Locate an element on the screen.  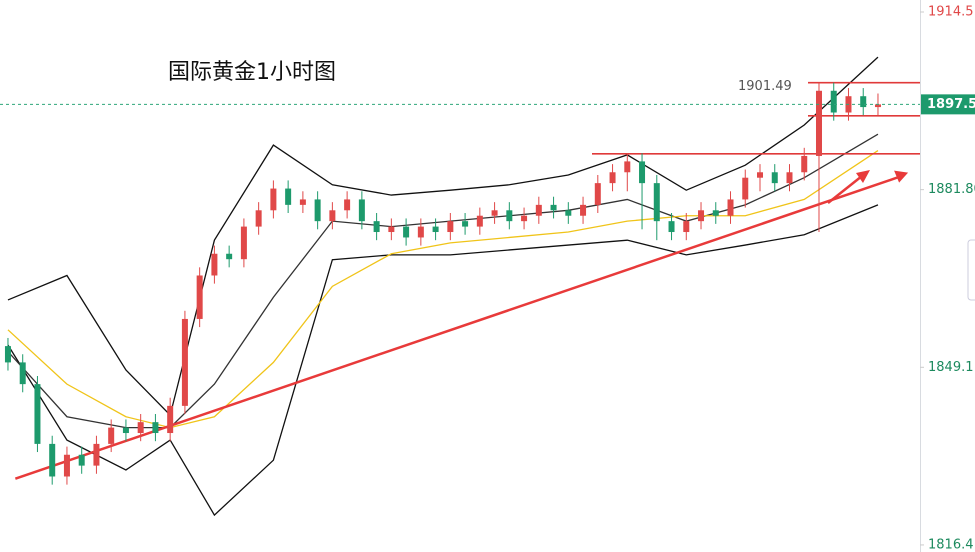
small-arrow is located at coordinates (845, 189).